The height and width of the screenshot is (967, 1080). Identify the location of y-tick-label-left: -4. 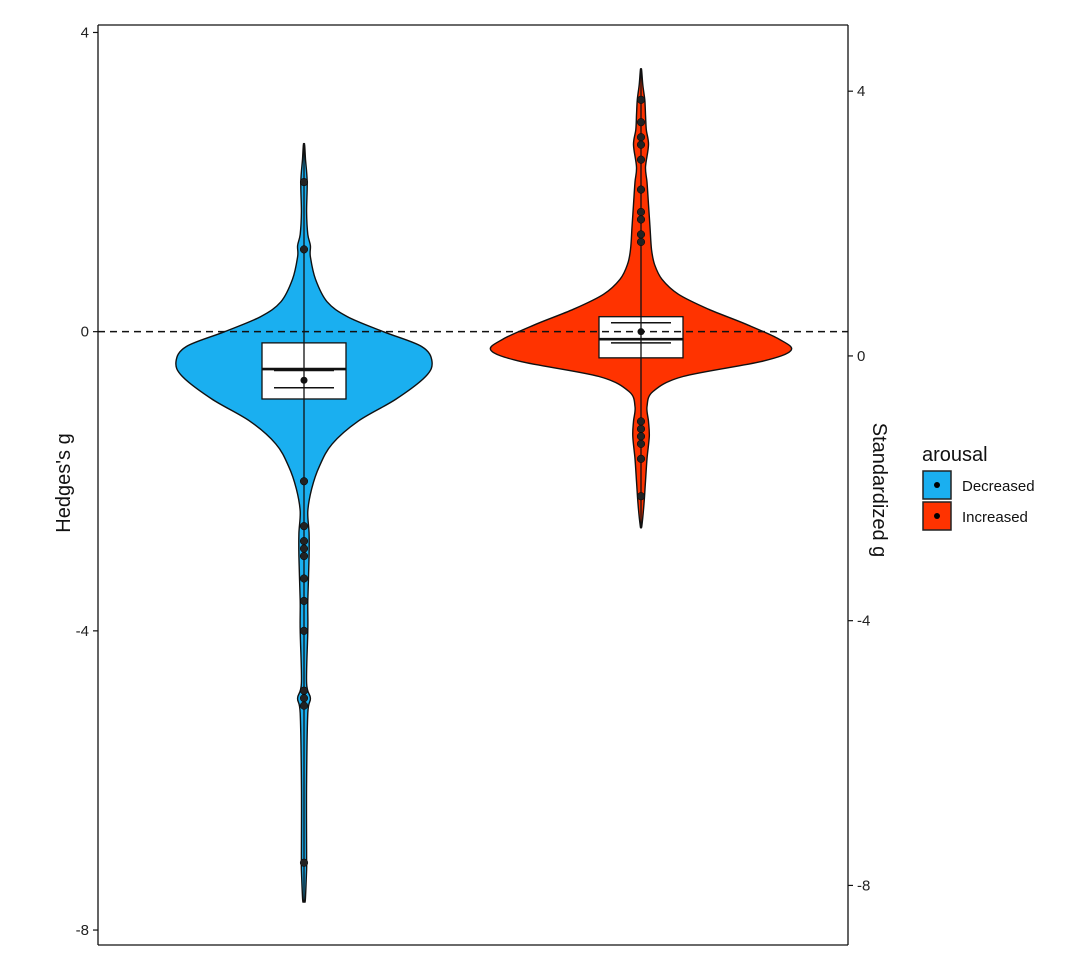
(82, 631).